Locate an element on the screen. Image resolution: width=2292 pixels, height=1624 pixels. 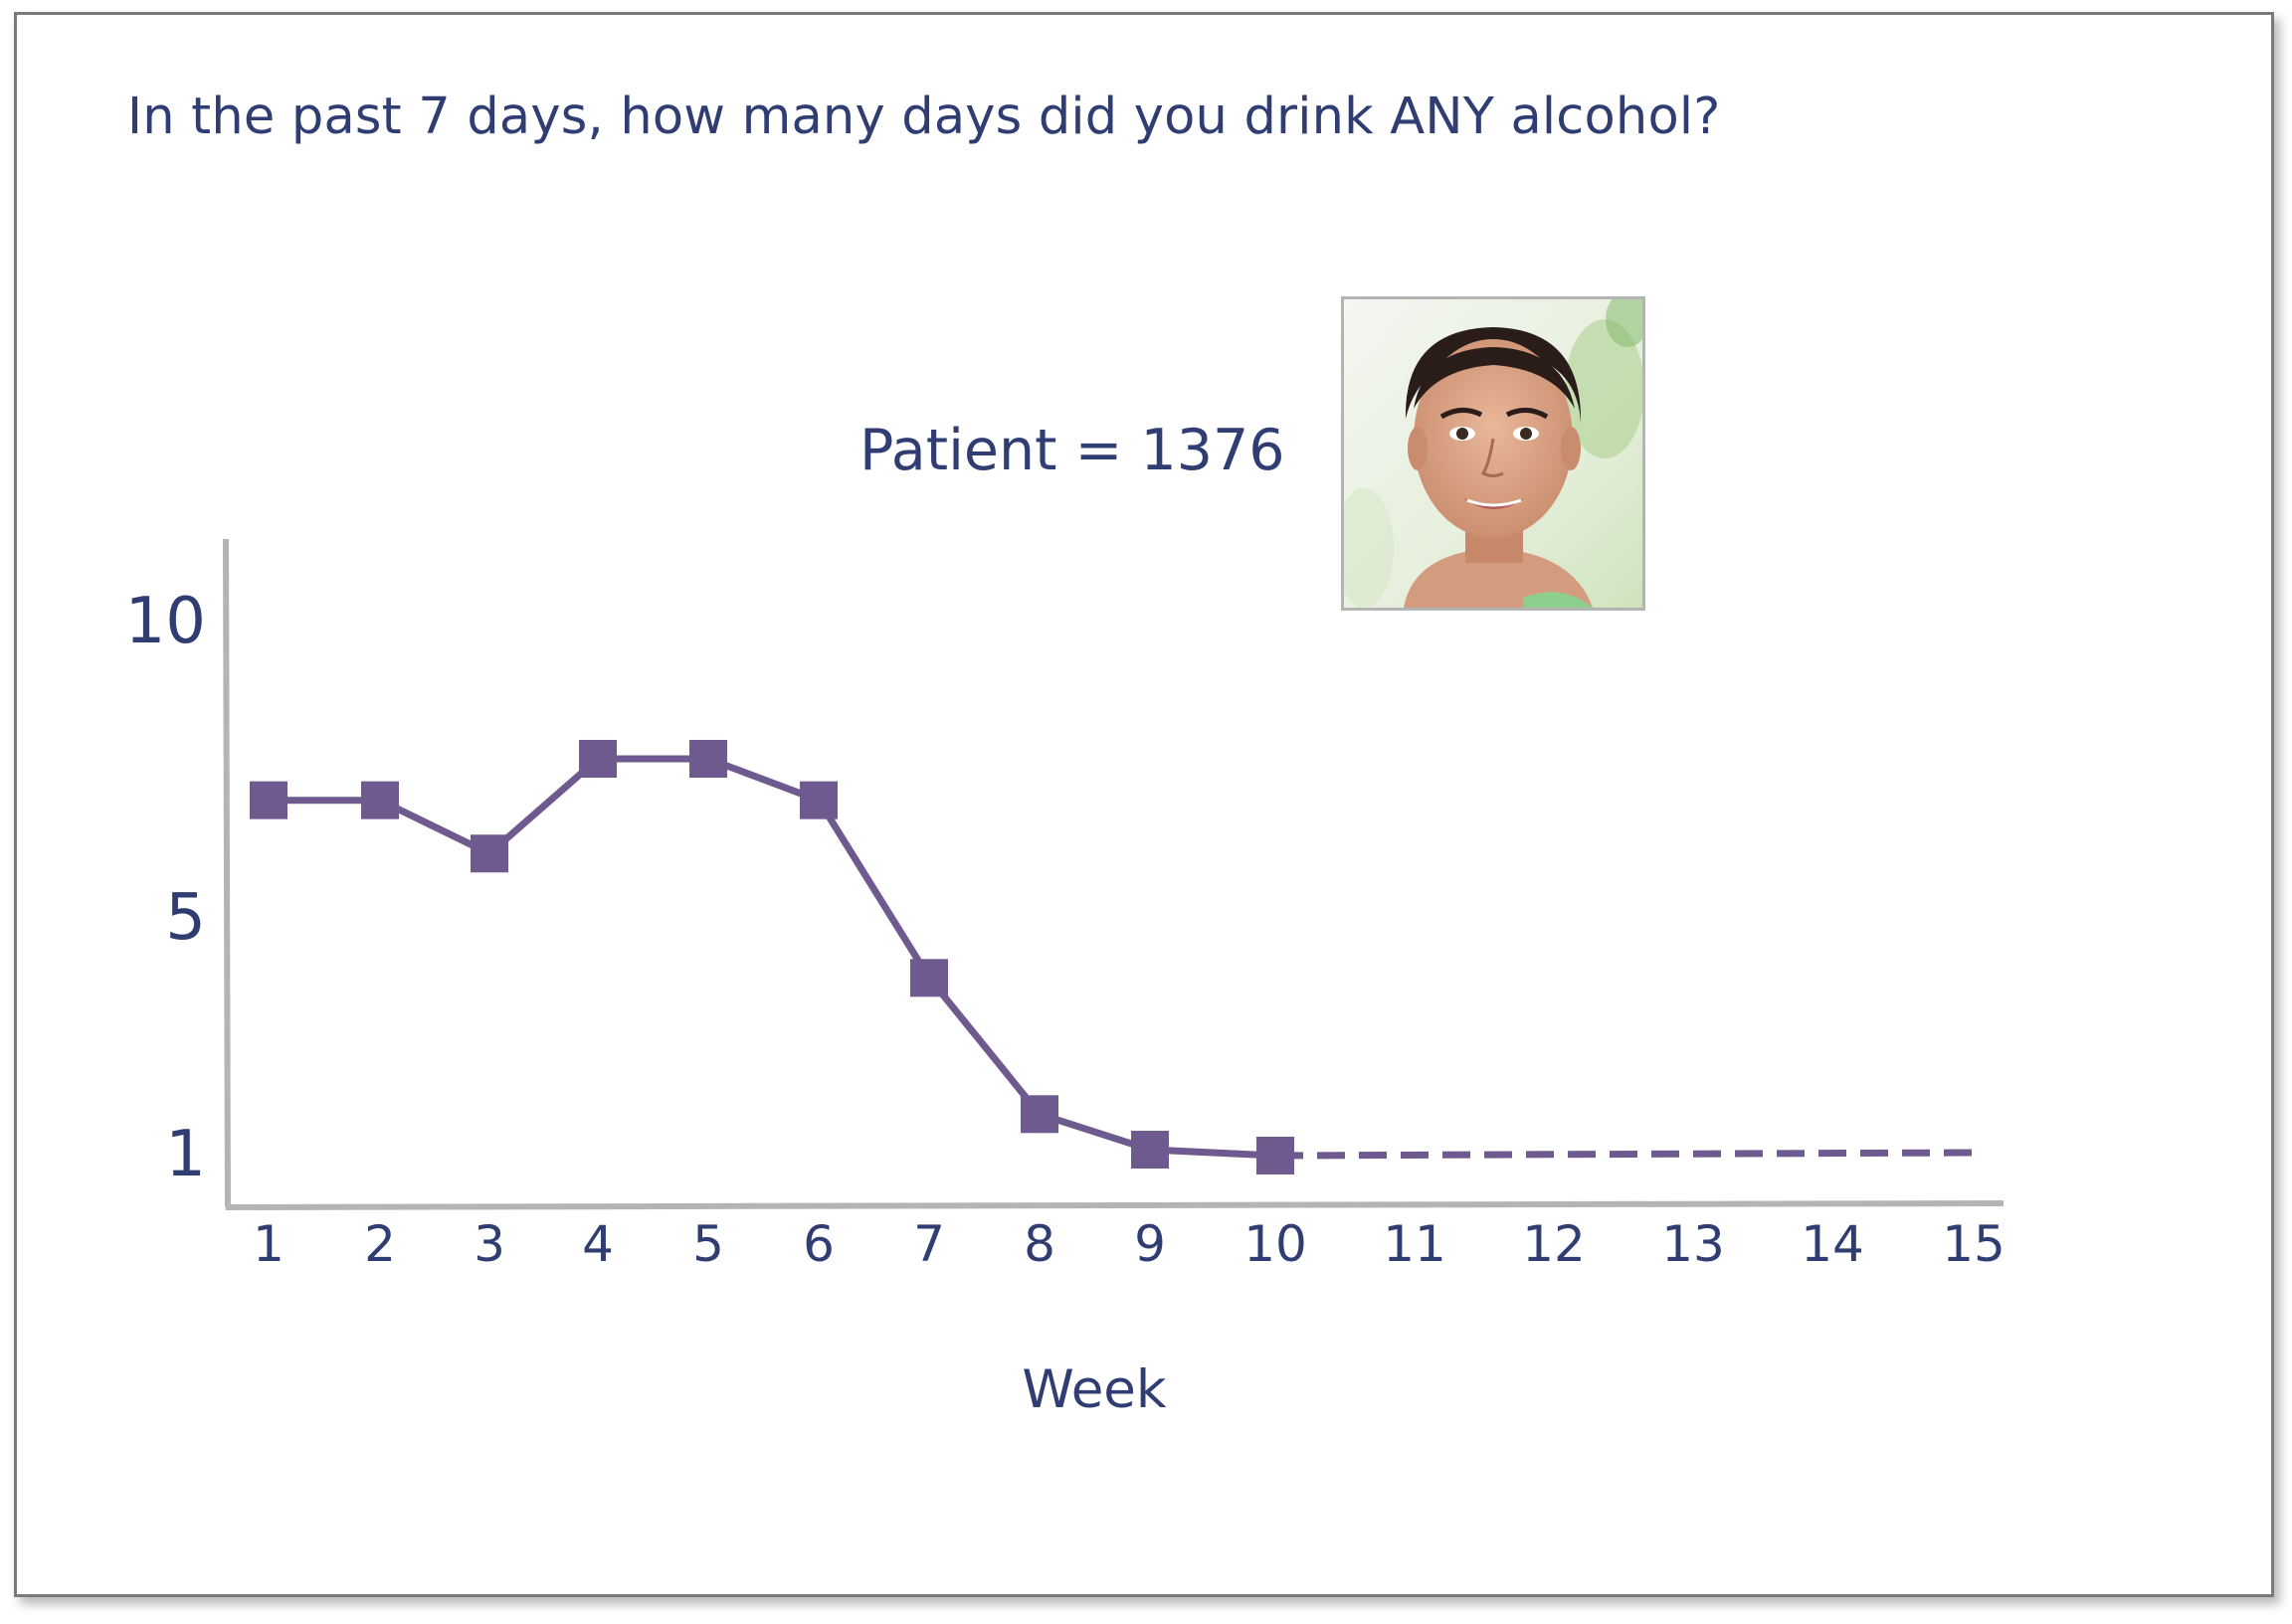
y-tick-label: 5 is located at coordinates (185, 918).